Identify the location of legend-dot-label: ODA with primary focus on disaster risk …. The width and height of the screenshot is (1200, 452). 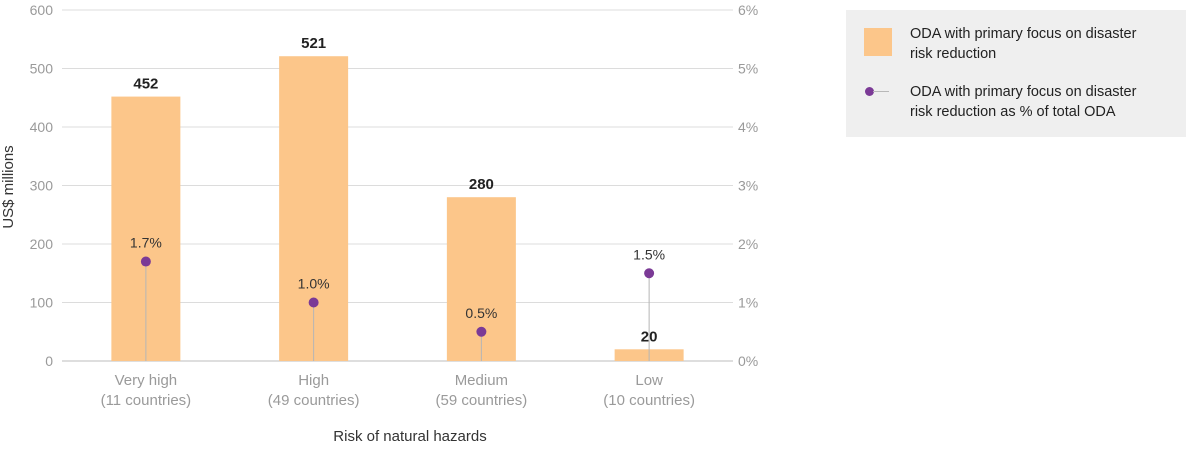
(1035, 102).